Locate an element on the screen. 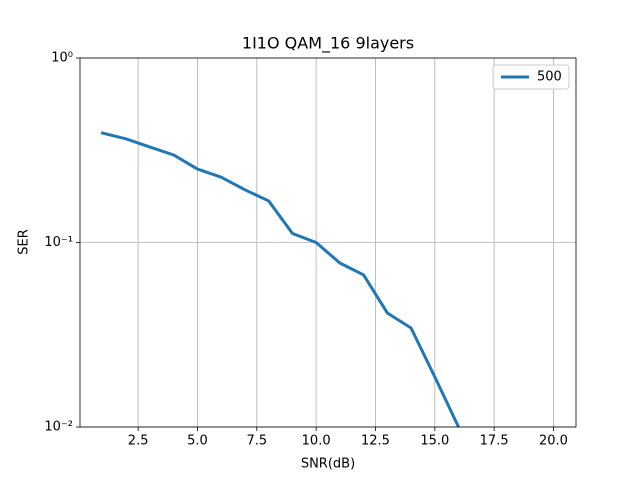 The image size is (640, 480). chart-title: 1I1O QAM_16 9layers is located at coordinates (328, 44).